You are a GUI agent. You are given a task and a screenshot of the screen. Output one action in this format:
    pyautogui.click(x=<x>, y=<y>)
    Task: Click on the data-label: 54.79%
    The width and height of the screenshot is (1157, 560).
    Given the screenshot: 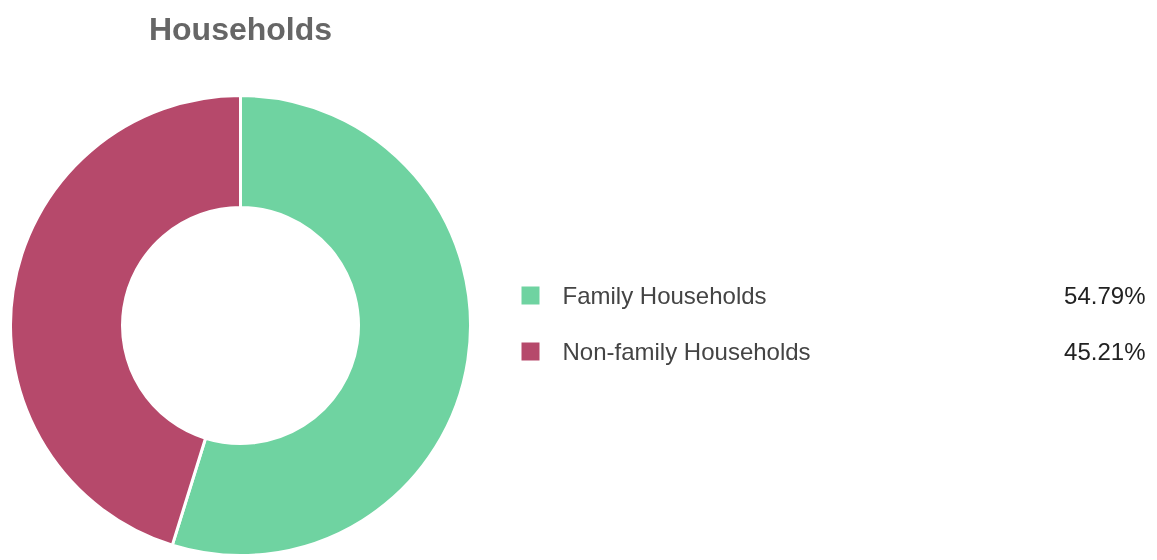 What is the action you would take?
    pyautogui.click(x=1105, y=295)
    